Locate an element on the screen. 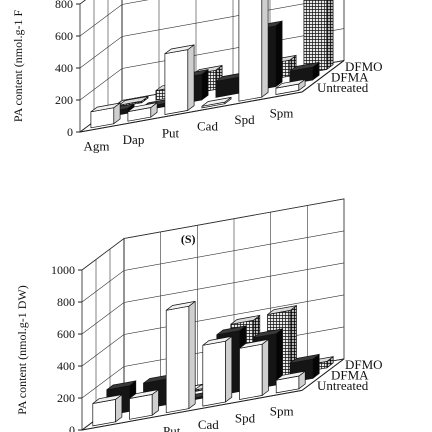  bottom-y-axis-label: PA content (nmol.g-1 DW) is located at coordinates (22, 350).